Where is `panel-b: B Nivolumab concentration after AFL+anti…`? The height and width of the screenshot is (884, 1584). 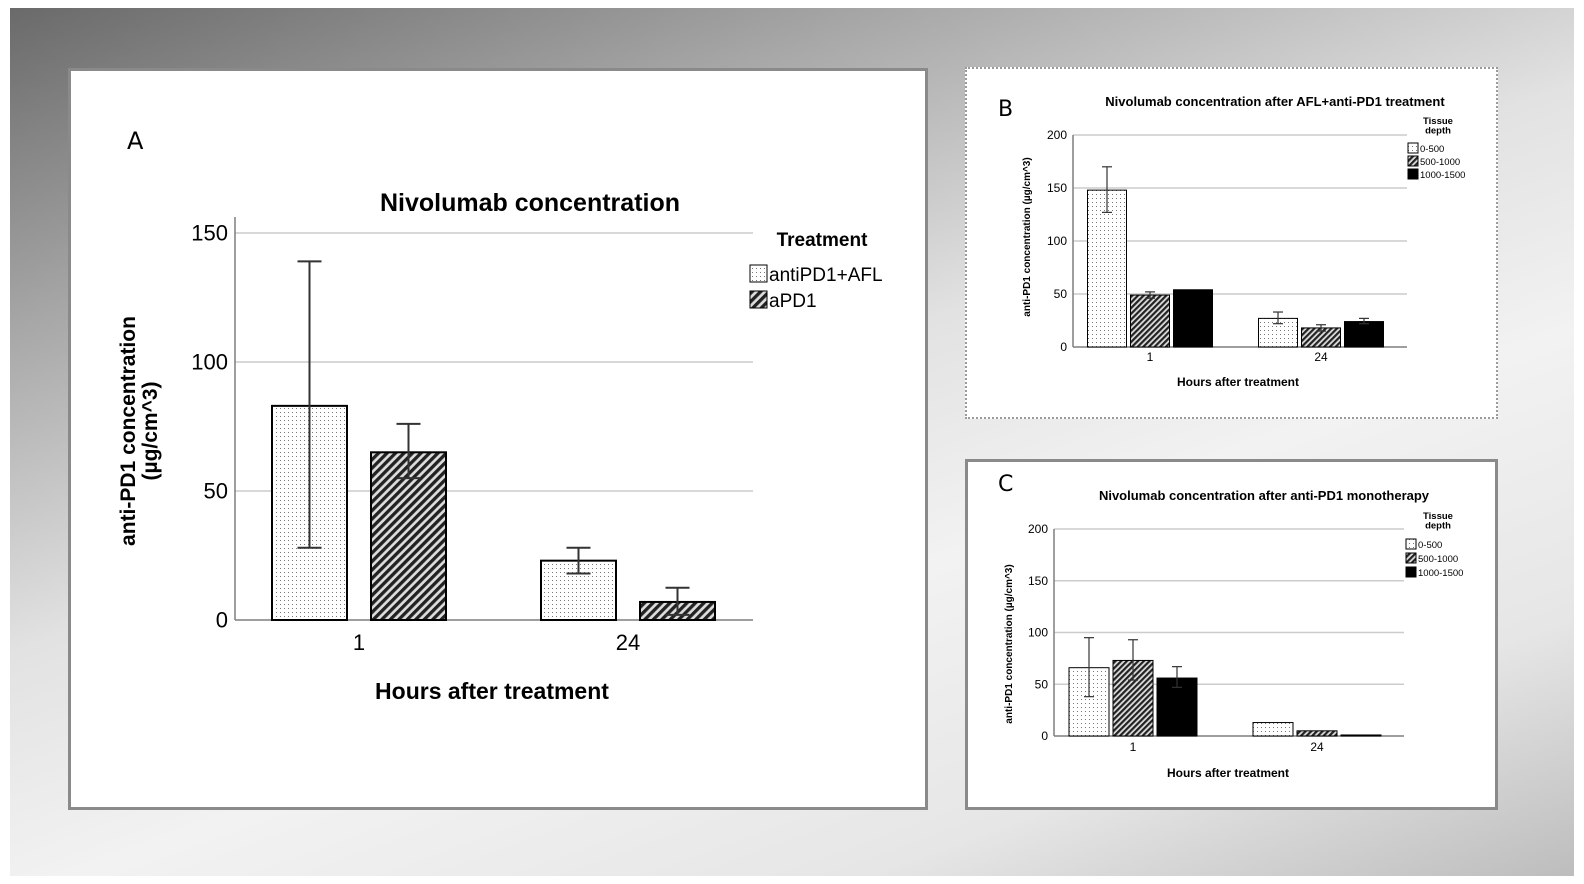
panel-b: B Nivolumab concentration after AFL+anti… is located at coordinates (1231, 243).